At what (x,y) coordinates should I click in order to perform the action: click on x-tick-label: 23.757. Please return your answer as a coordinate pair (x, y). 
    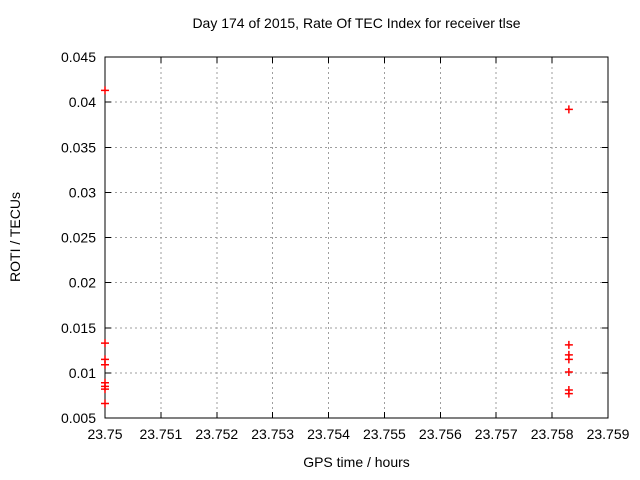
    Looking at the image, I should click on (496, 434).